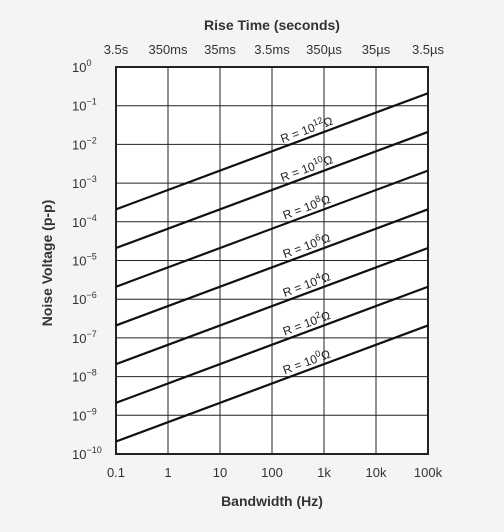  What do you see at coordinates (84, 337) in the screenshot?
I see `y-tick-label: 10⁻⁷` at bounding box center [84, 337].